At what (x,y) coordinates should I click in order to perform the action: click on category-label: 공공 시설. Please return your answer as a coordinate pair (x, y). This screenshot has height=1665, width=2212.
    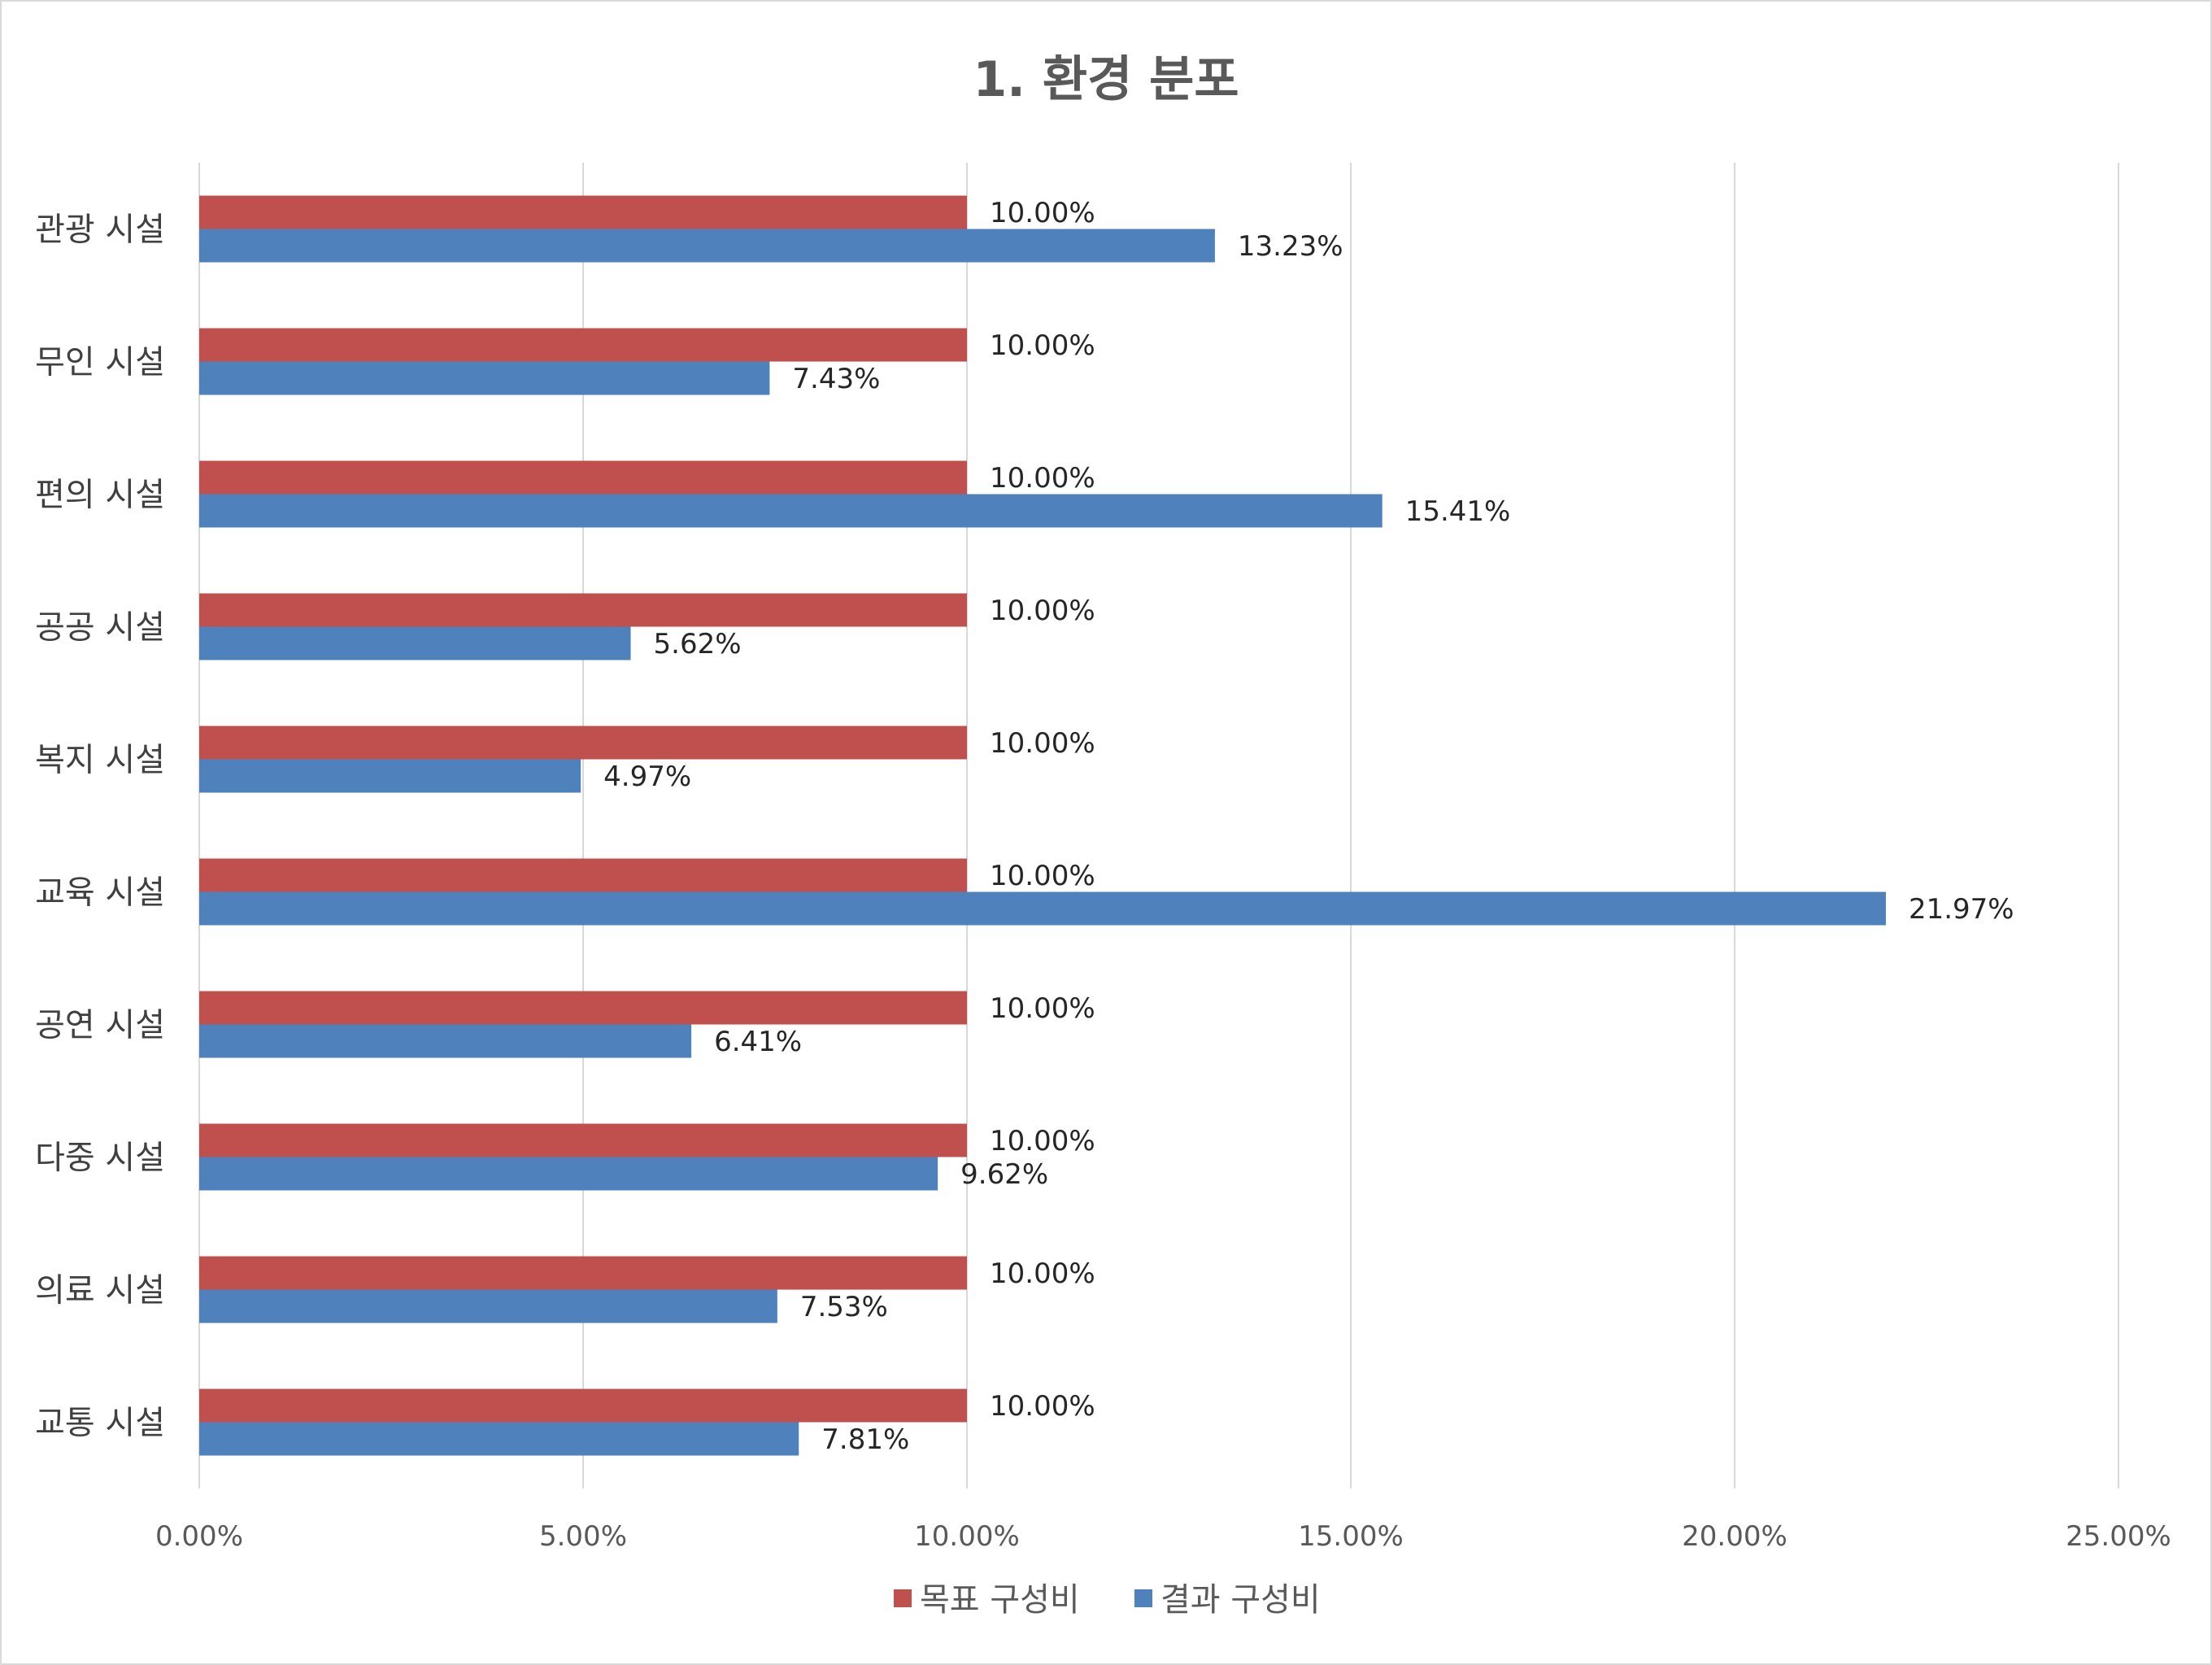
    Looking at the image, I should click on (100, 628).